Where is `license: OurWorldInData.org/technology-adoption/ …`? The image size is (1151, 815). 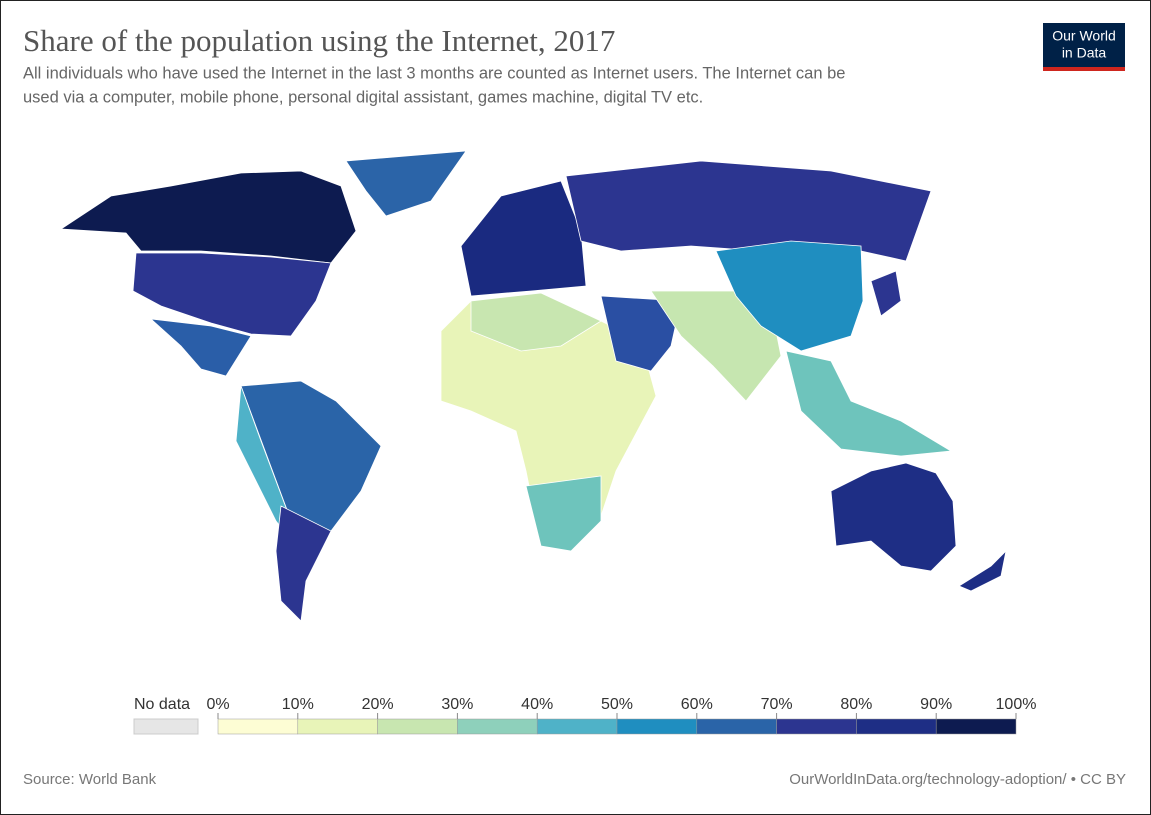
license: OurWorldInData.org/technology-adoption/ … is located at coordinates (957, 779).